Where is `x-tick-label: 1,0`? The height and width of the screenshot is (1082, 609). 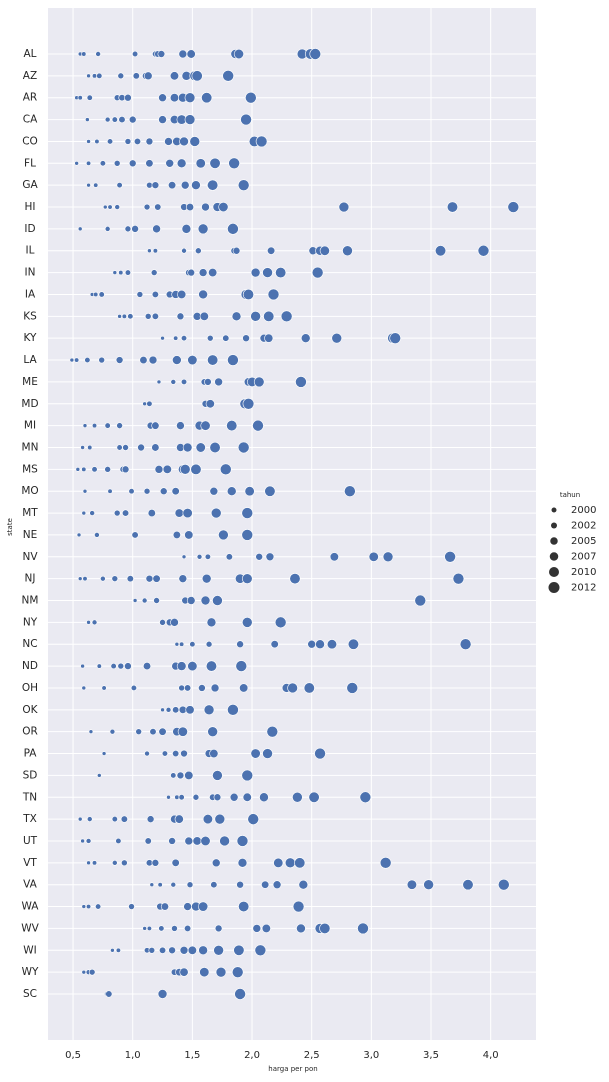
x-tick-label: 1,0 is located at coordinates (133, 1055).